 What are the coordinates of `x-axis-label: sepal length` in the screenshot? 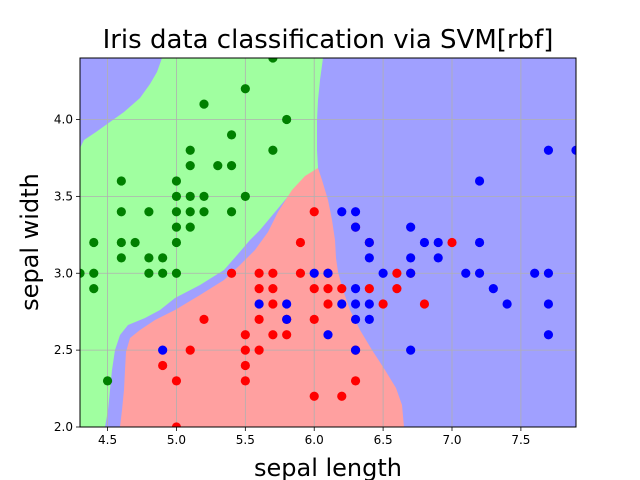 It's located at (328, 467).